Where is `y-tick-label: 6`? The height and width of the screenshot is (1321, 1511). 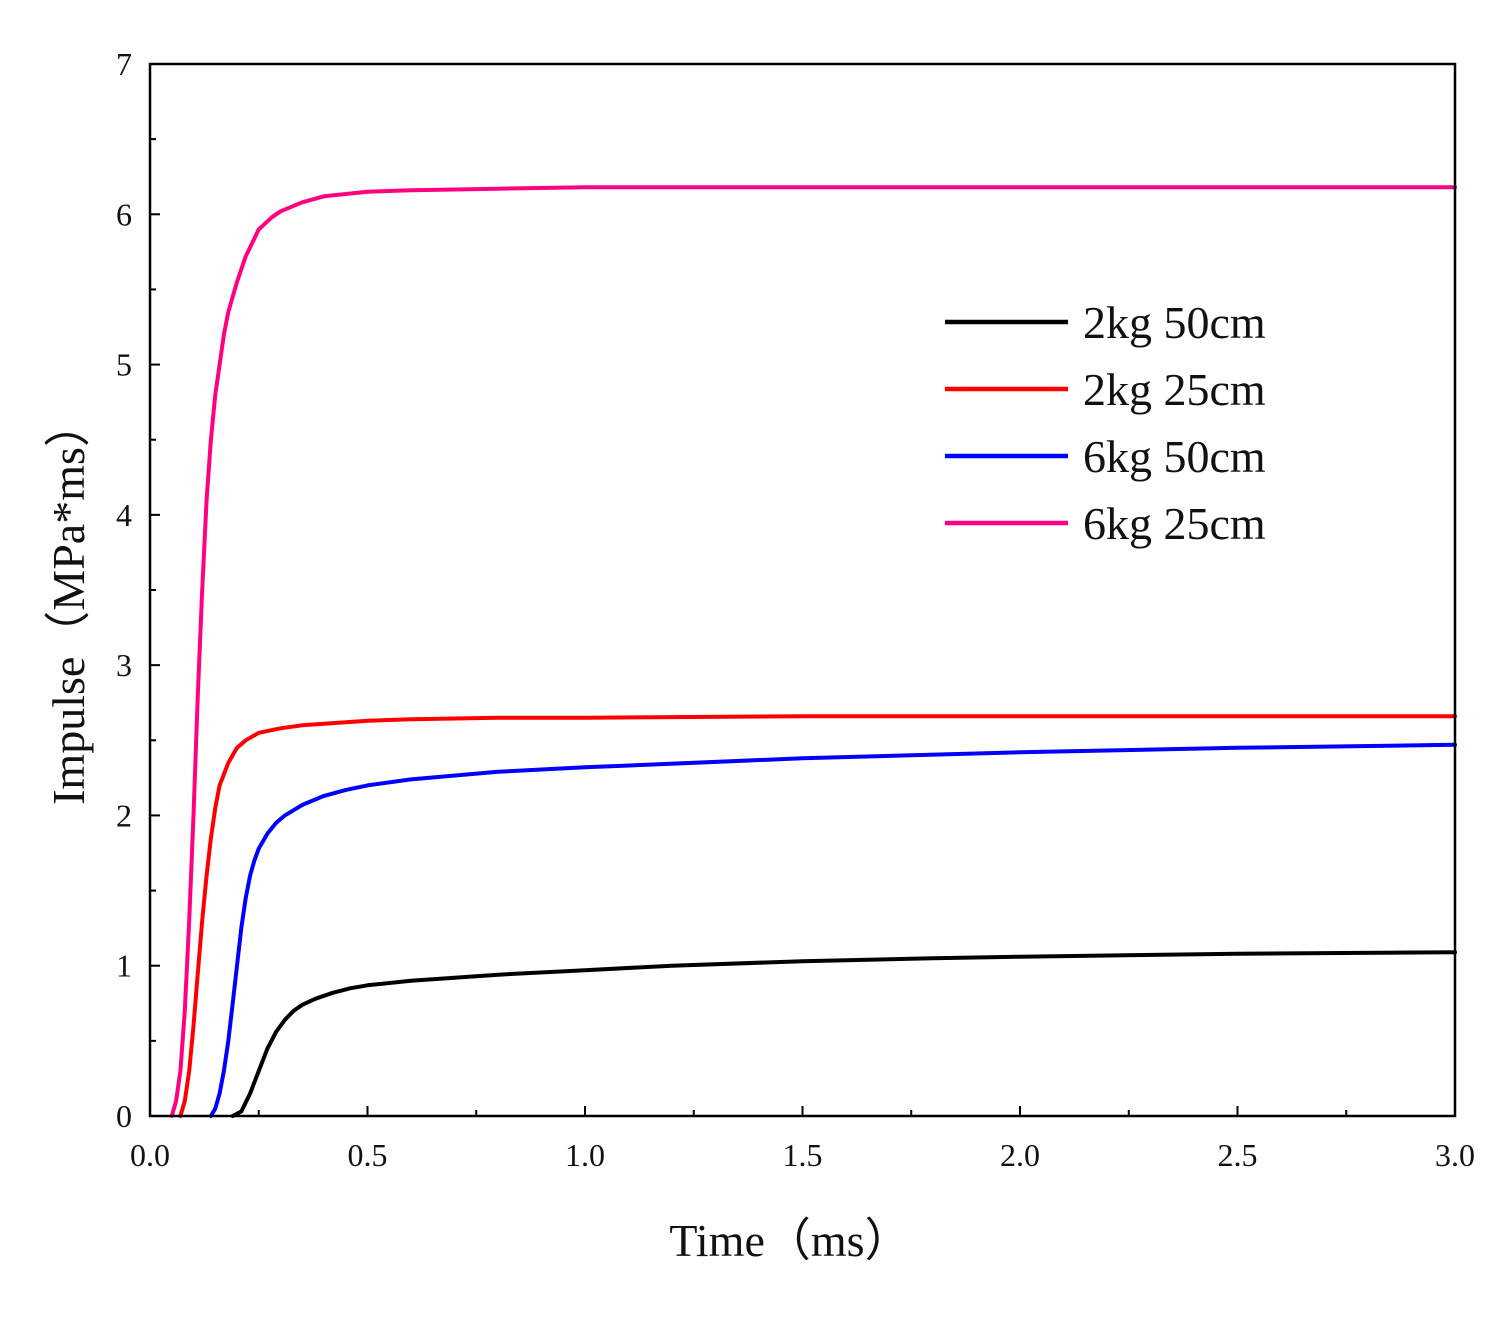
y-tick-label: 6 is located at coordinates (124, 214).